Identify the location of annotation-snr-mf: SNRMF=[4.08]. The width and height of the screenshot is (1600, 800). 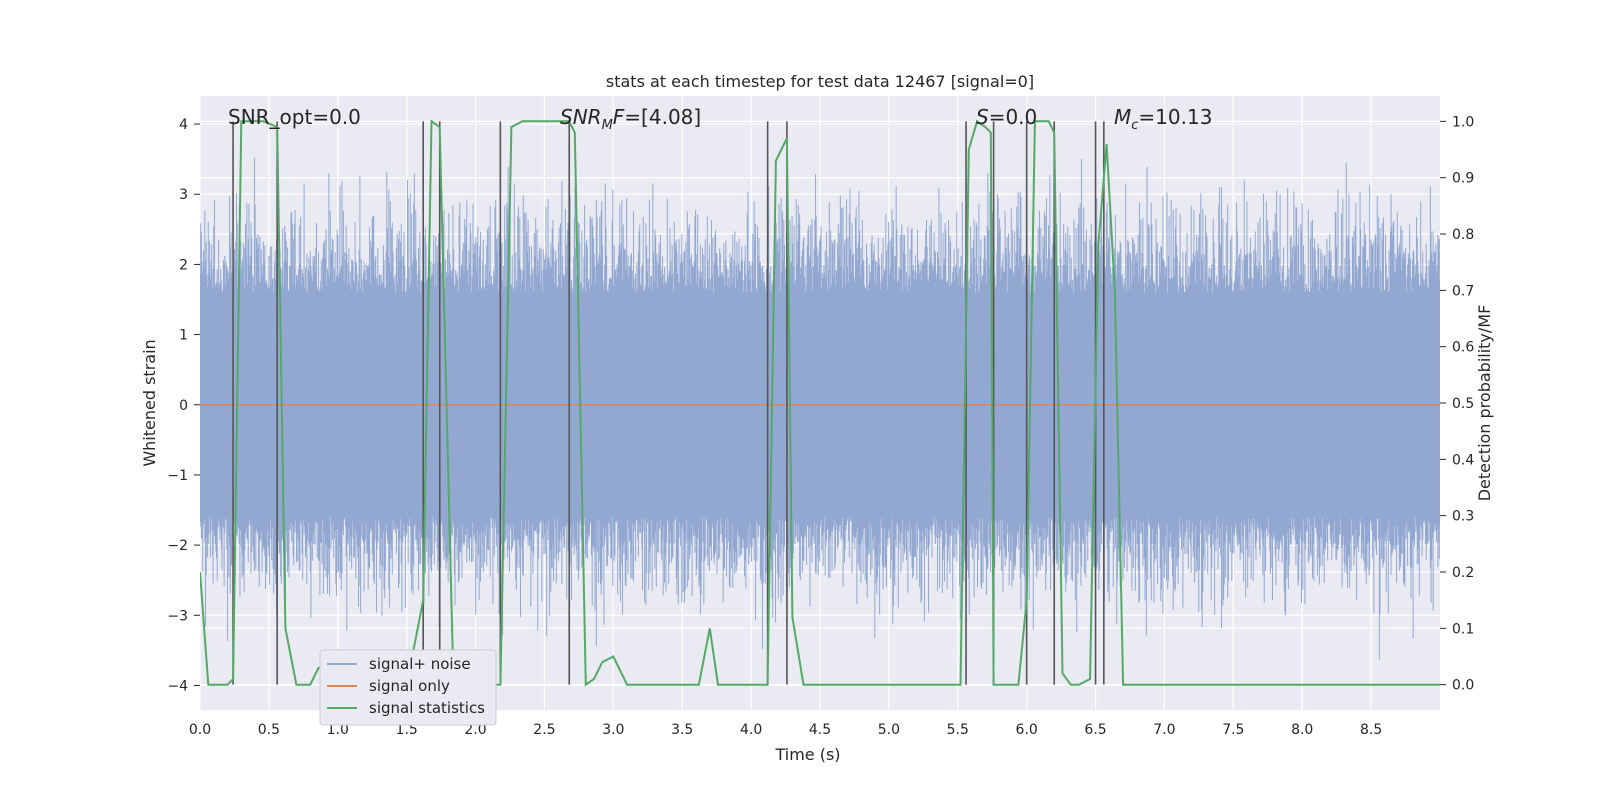
(630, 119).